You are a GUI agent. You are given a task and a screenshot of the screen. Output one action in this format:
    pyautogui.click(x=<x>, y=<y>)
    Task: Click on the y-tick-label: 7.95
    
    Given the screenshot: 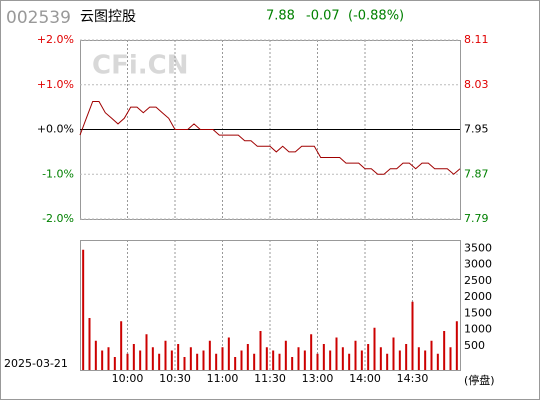 What is the action you would take?
    pyautogui.click(x=476, y=129)
    